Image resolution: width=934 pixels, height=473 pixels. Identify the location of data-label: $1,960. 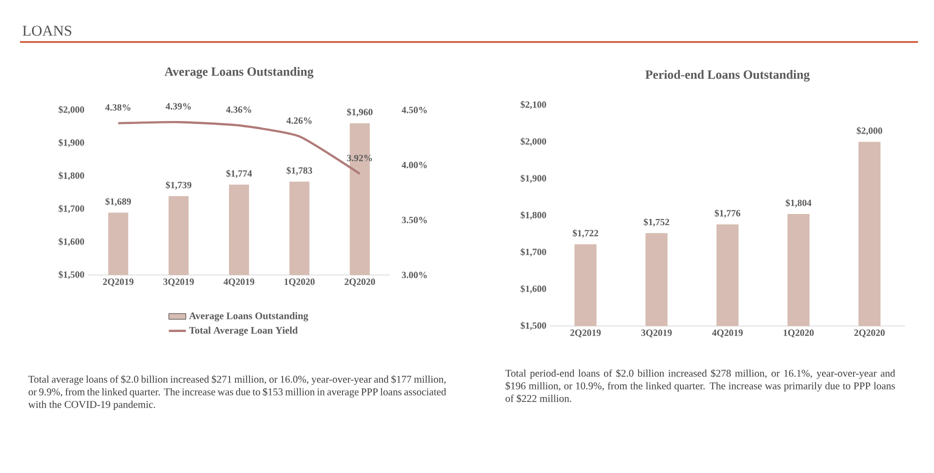
(360, 112).